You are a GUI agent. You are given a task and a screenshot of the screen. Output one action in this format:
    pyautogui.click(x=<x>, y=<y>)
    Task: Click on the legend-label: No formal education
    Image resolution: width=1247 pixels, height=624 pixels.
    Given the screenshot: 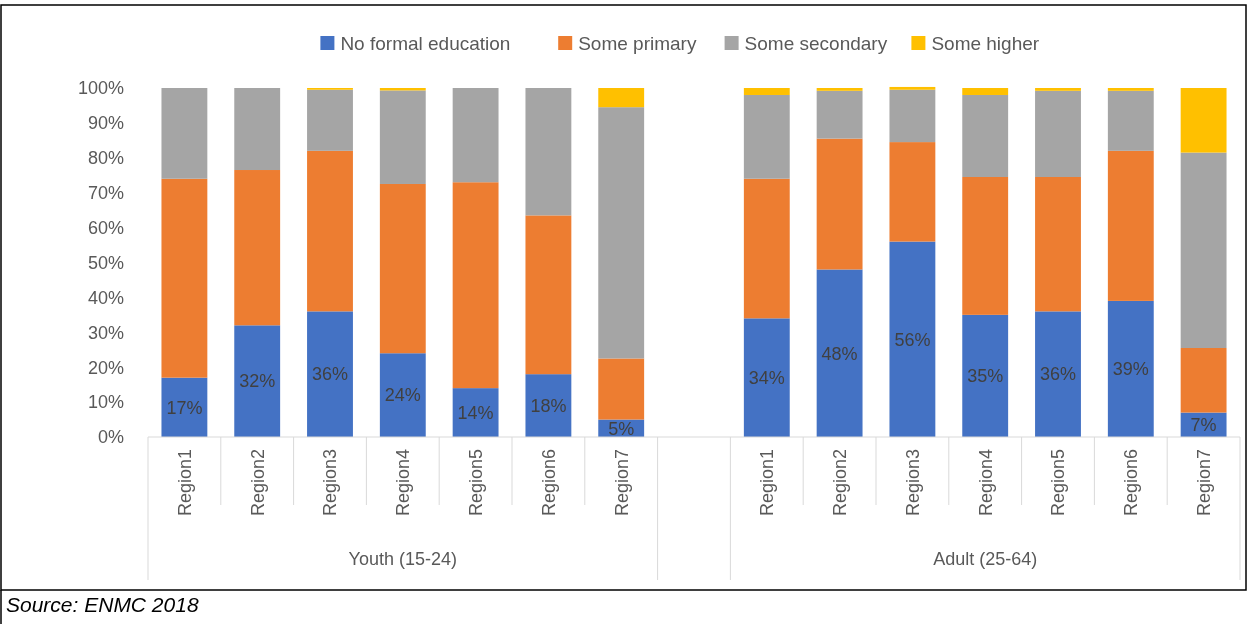 What is the action you would take?
    pyautogui.click(x=425, y=43)
    